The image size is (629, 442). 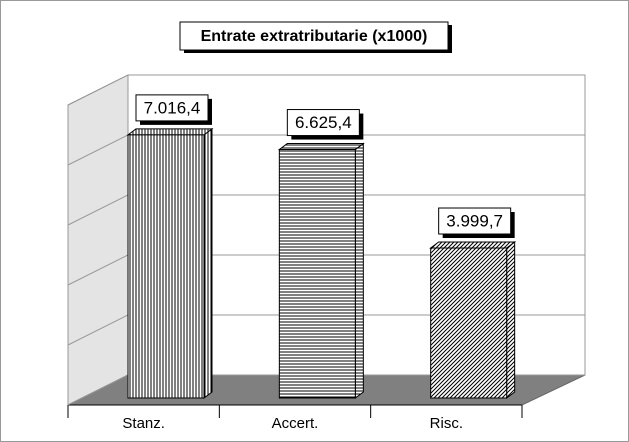 I want to click on value-label: 7.016,4, so click(x=172, y=107).